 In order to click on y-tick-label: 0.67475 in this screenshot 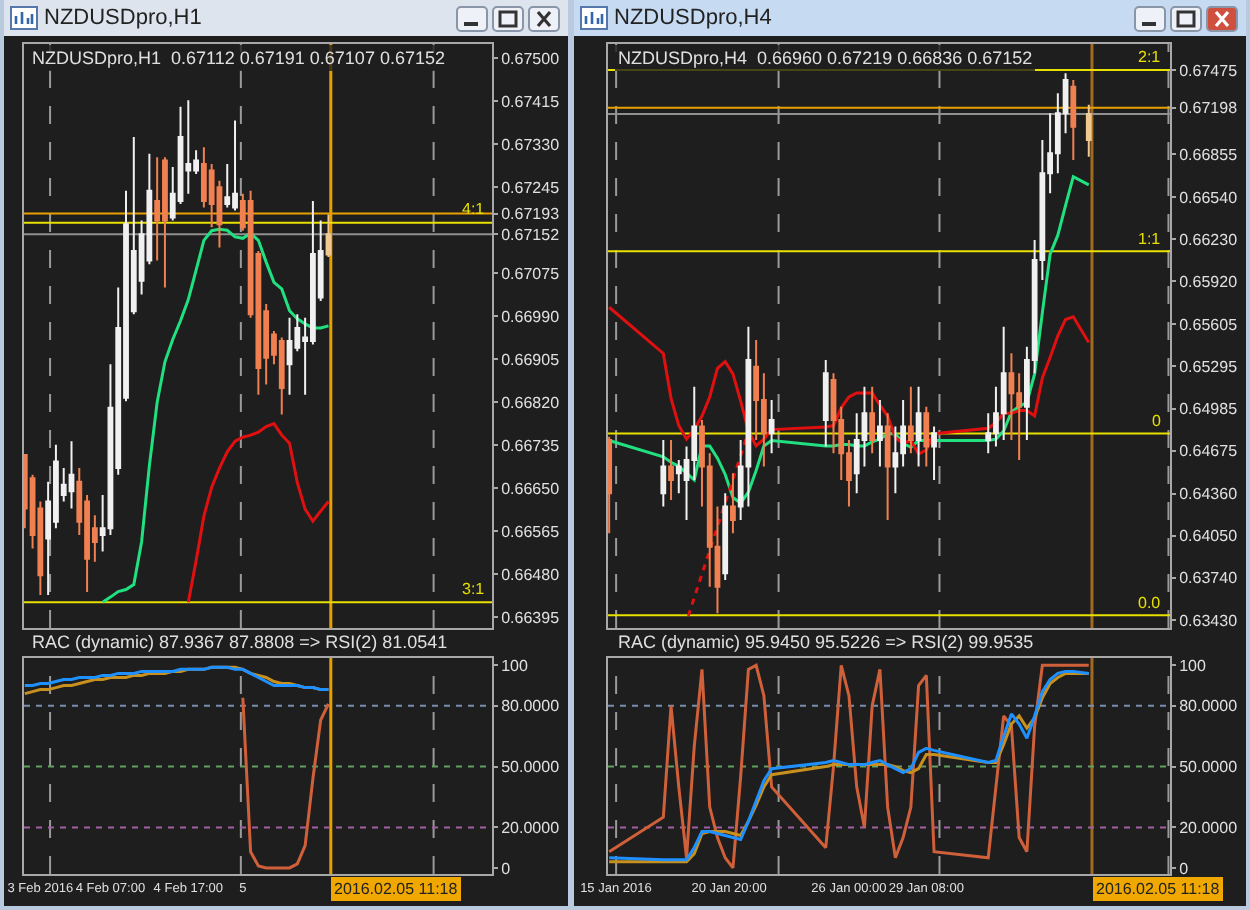, I will do `click(1209, 70)`.